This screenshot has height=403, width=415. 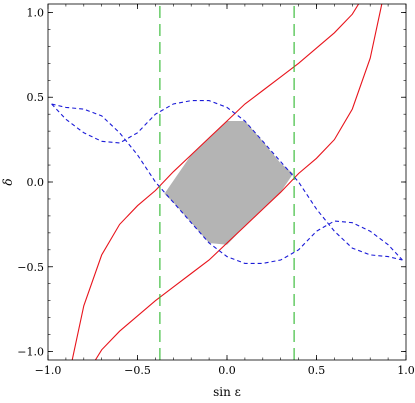 What do you see at coordinates (36, 97) in the screenshot?
I see `y-tick-label: 0.5` at bounding box center [36, 97].